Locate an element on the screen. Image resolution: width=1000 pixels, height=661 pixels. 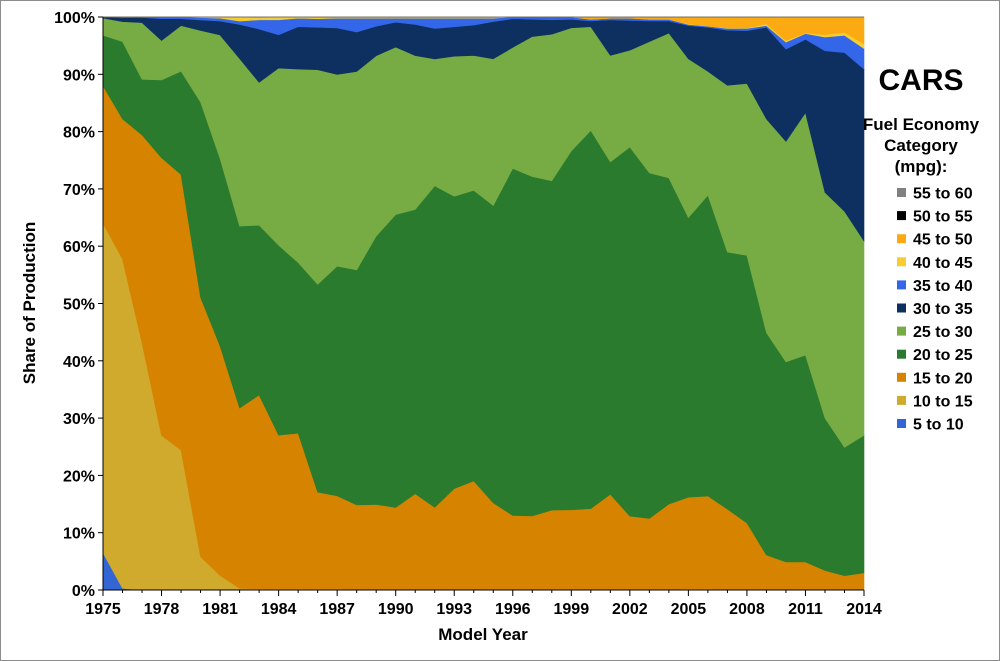
x-tick-label: 1987 is located at coordinates (337, 609).